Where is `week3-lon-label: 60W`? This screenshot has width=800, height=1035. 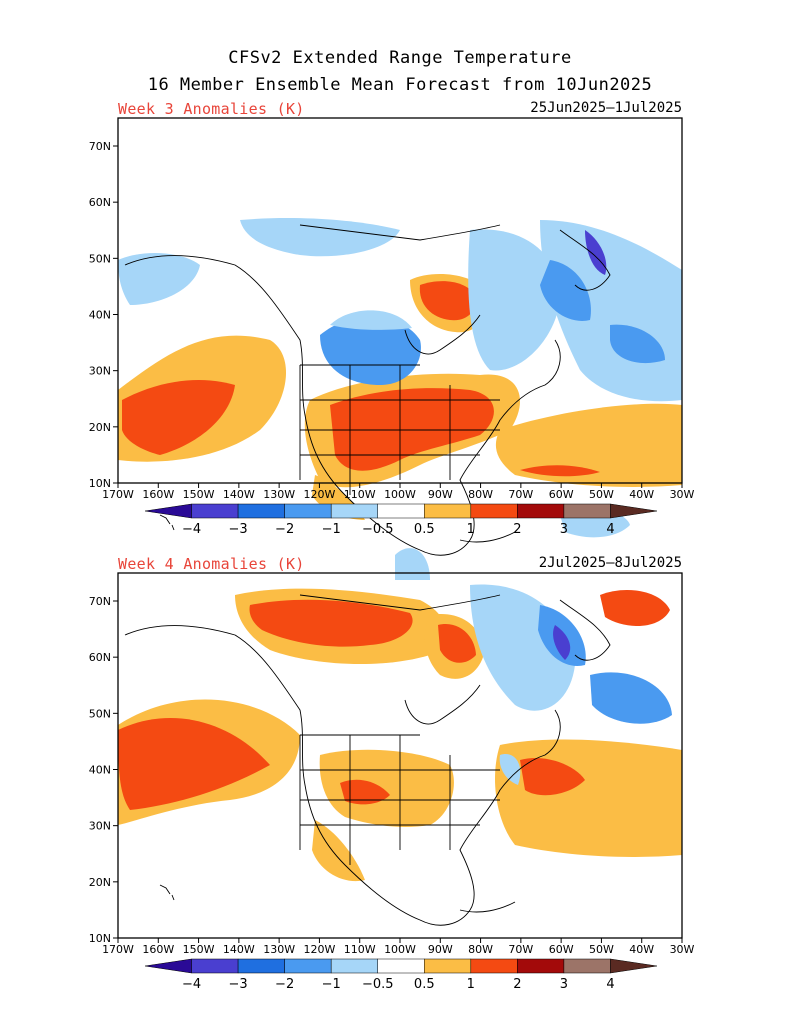
week3-lon-label: 60W is located at coordinates (561, 494).